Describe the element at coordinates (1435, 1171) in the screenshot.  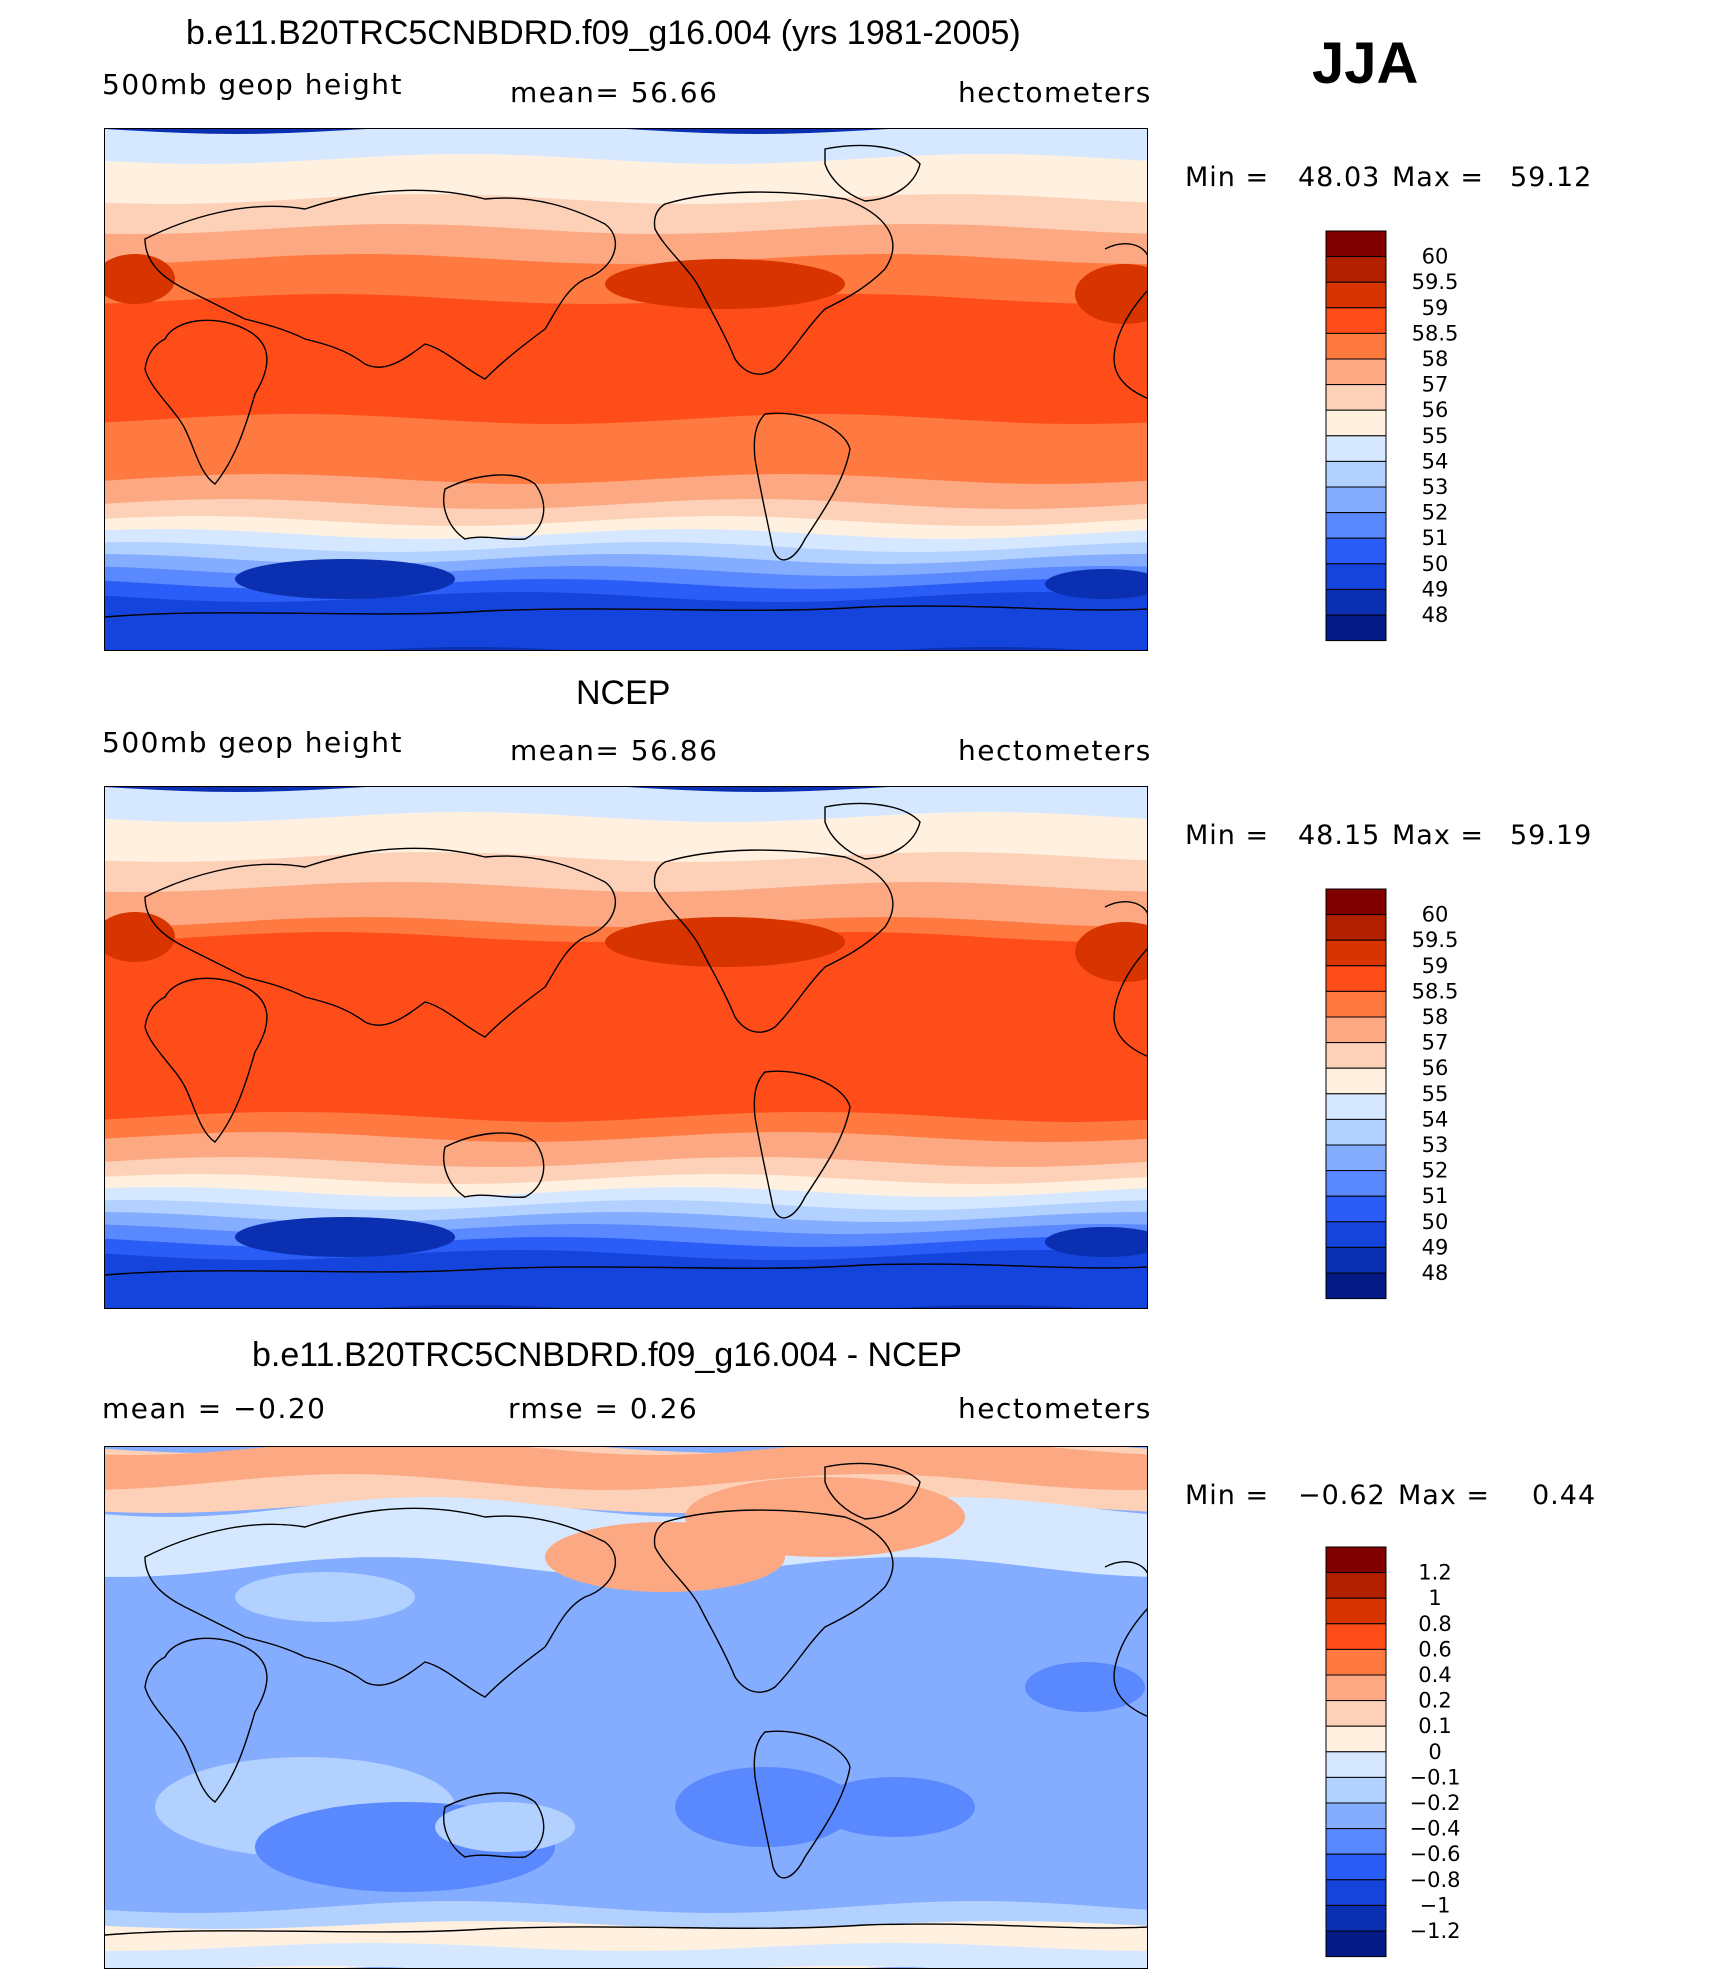
I see `colorbar-tick-label: 52` at that location.